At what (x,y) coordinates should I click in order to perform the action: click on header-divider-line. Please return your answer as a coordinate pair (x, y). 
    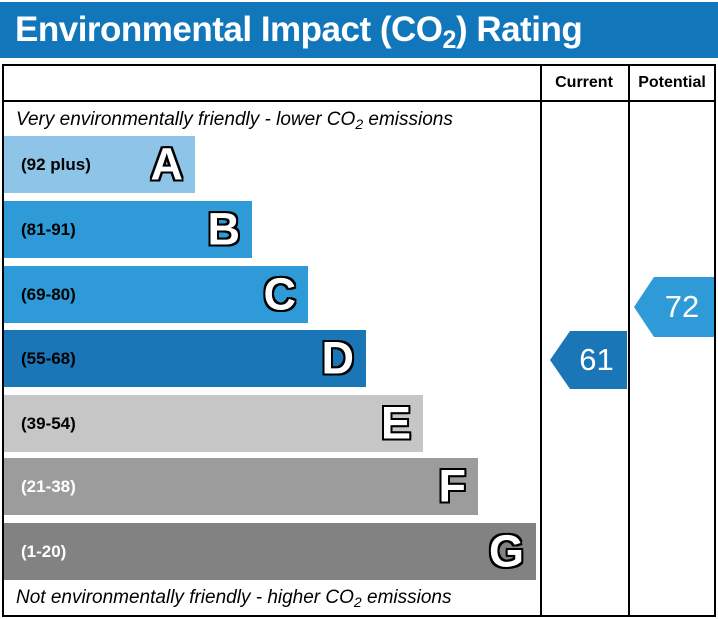
    Looking at the image, I should click on (359, 101).